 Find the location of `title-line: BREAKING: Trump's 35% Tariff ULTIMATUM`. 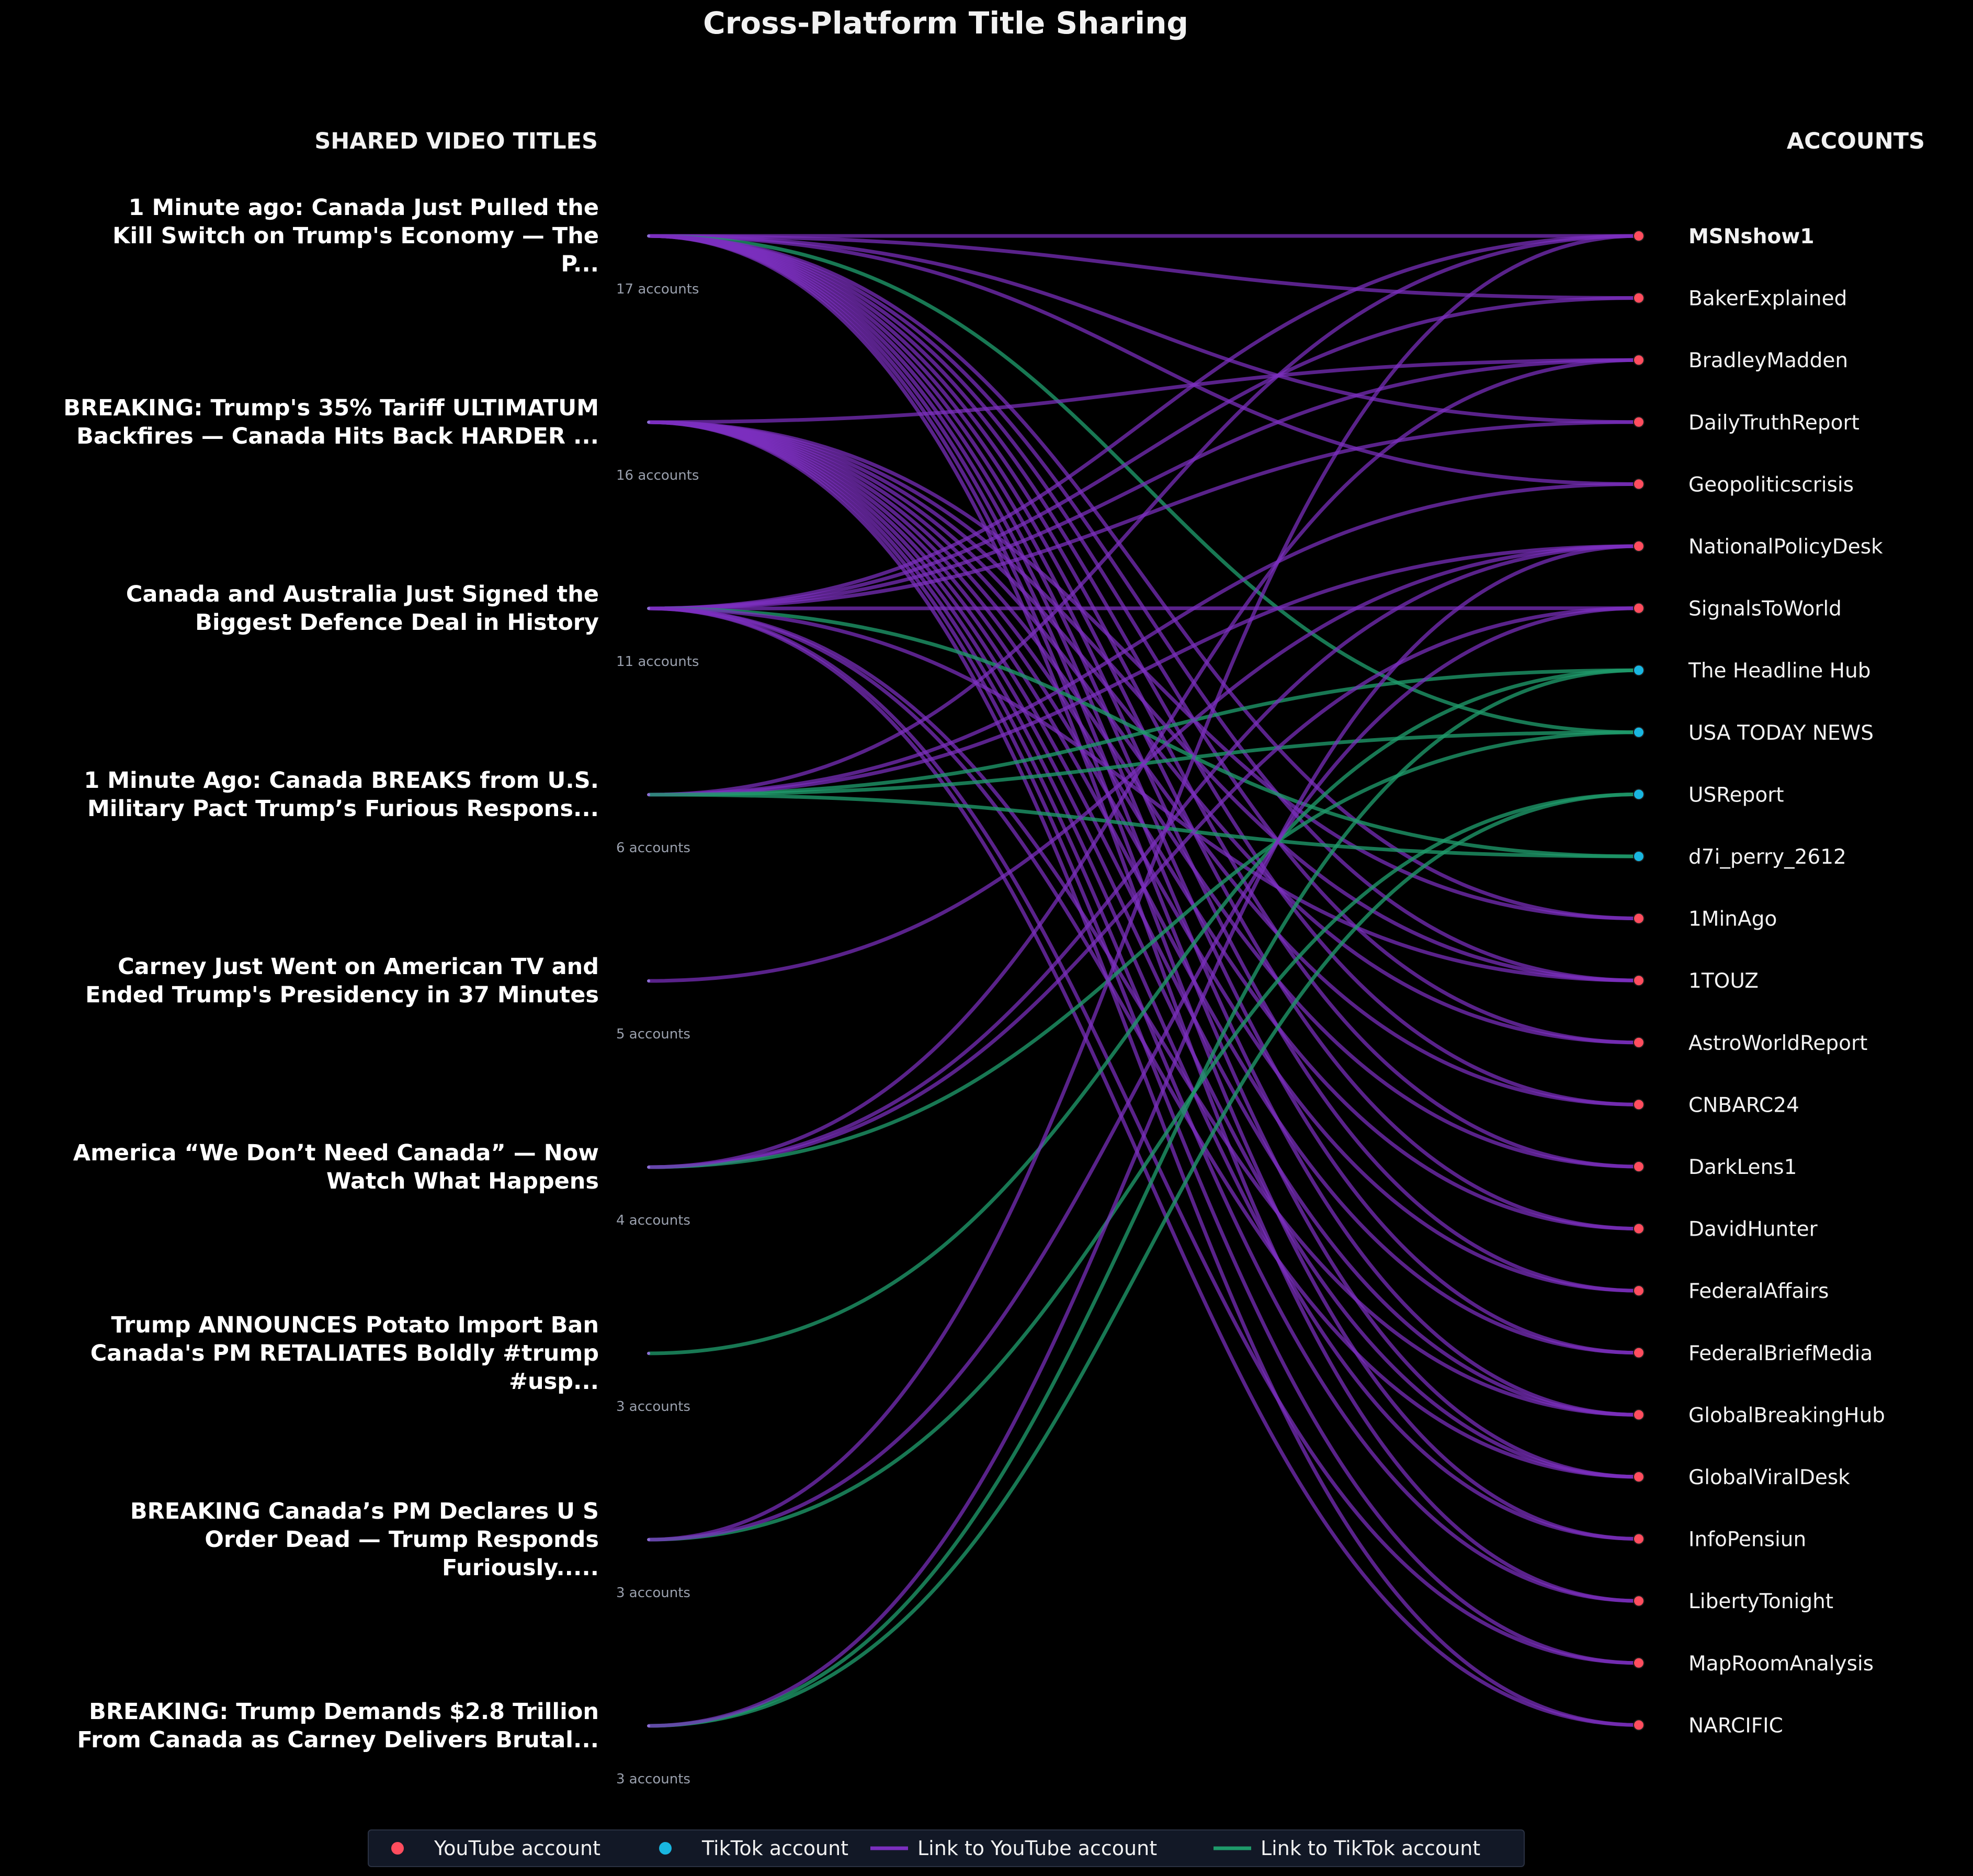

title-line: BREAKING: Trump's 35% Tariff ULTIMATUM is located at coordinates (331, 408).